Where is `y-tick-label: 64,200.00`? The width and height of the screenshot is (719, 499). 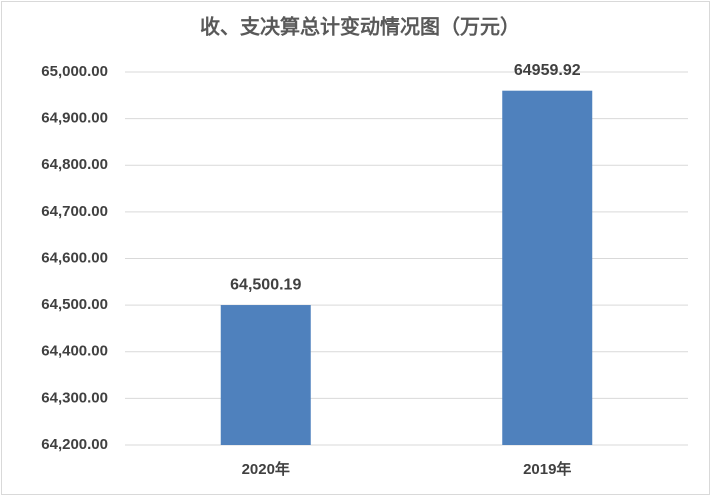 y-tick-label: 64,200.00 is located at coordinates (74, 444).